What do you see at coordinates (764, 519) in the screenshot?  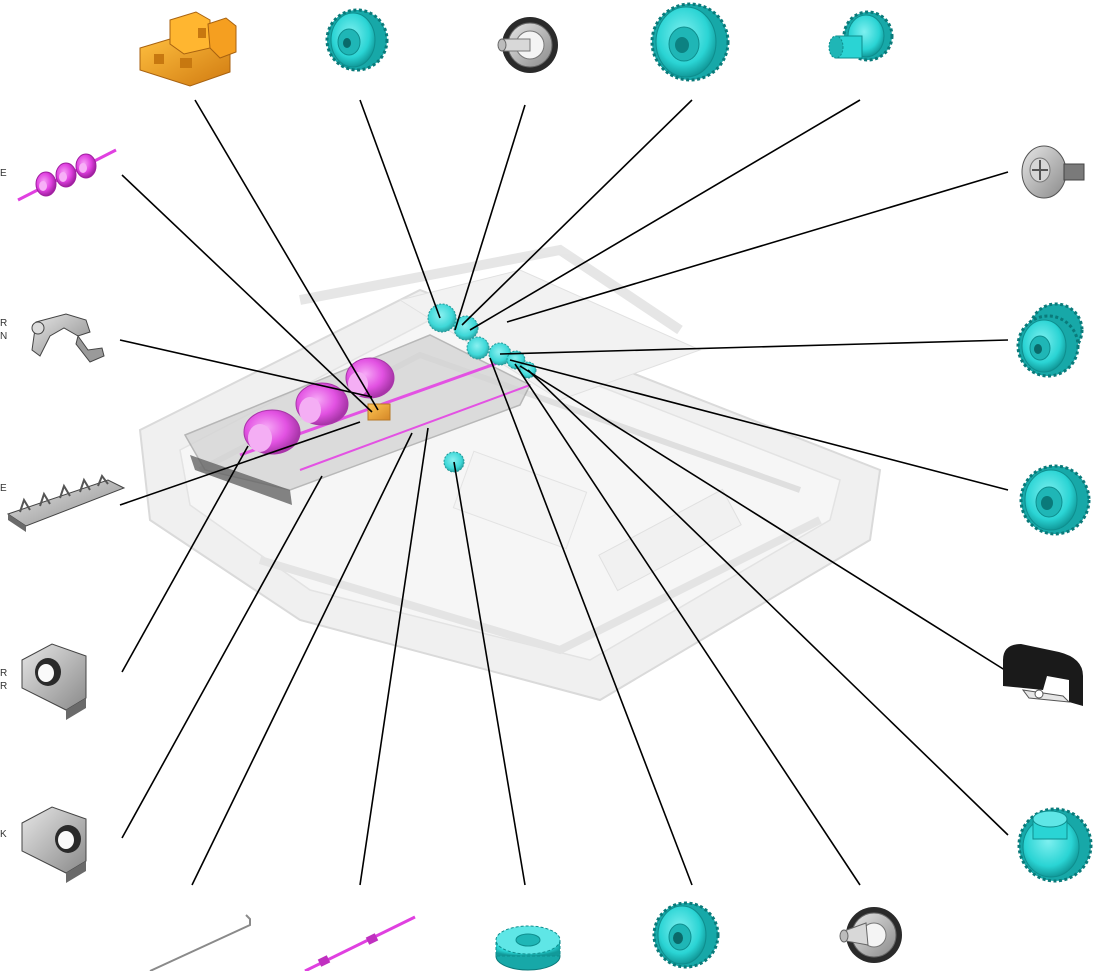 I see `leader-black-bracket` at bounding box center [764, 519].